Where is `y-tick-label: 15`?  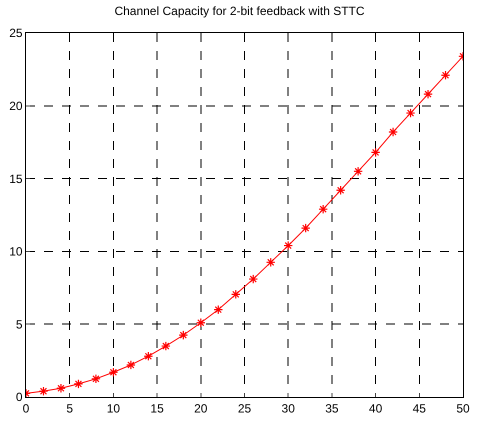 y-tick-label: 15 is located at coordinates (16, 179).